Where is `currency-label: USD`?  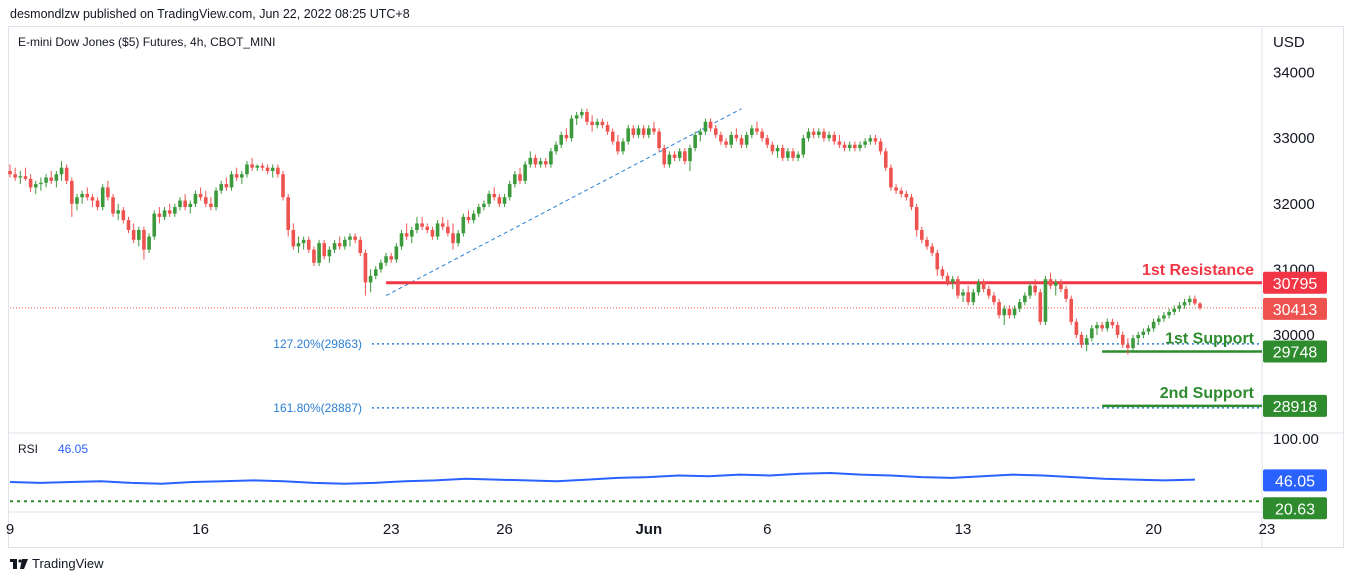
currency-label: USD is located at coordinates (1289, 42).